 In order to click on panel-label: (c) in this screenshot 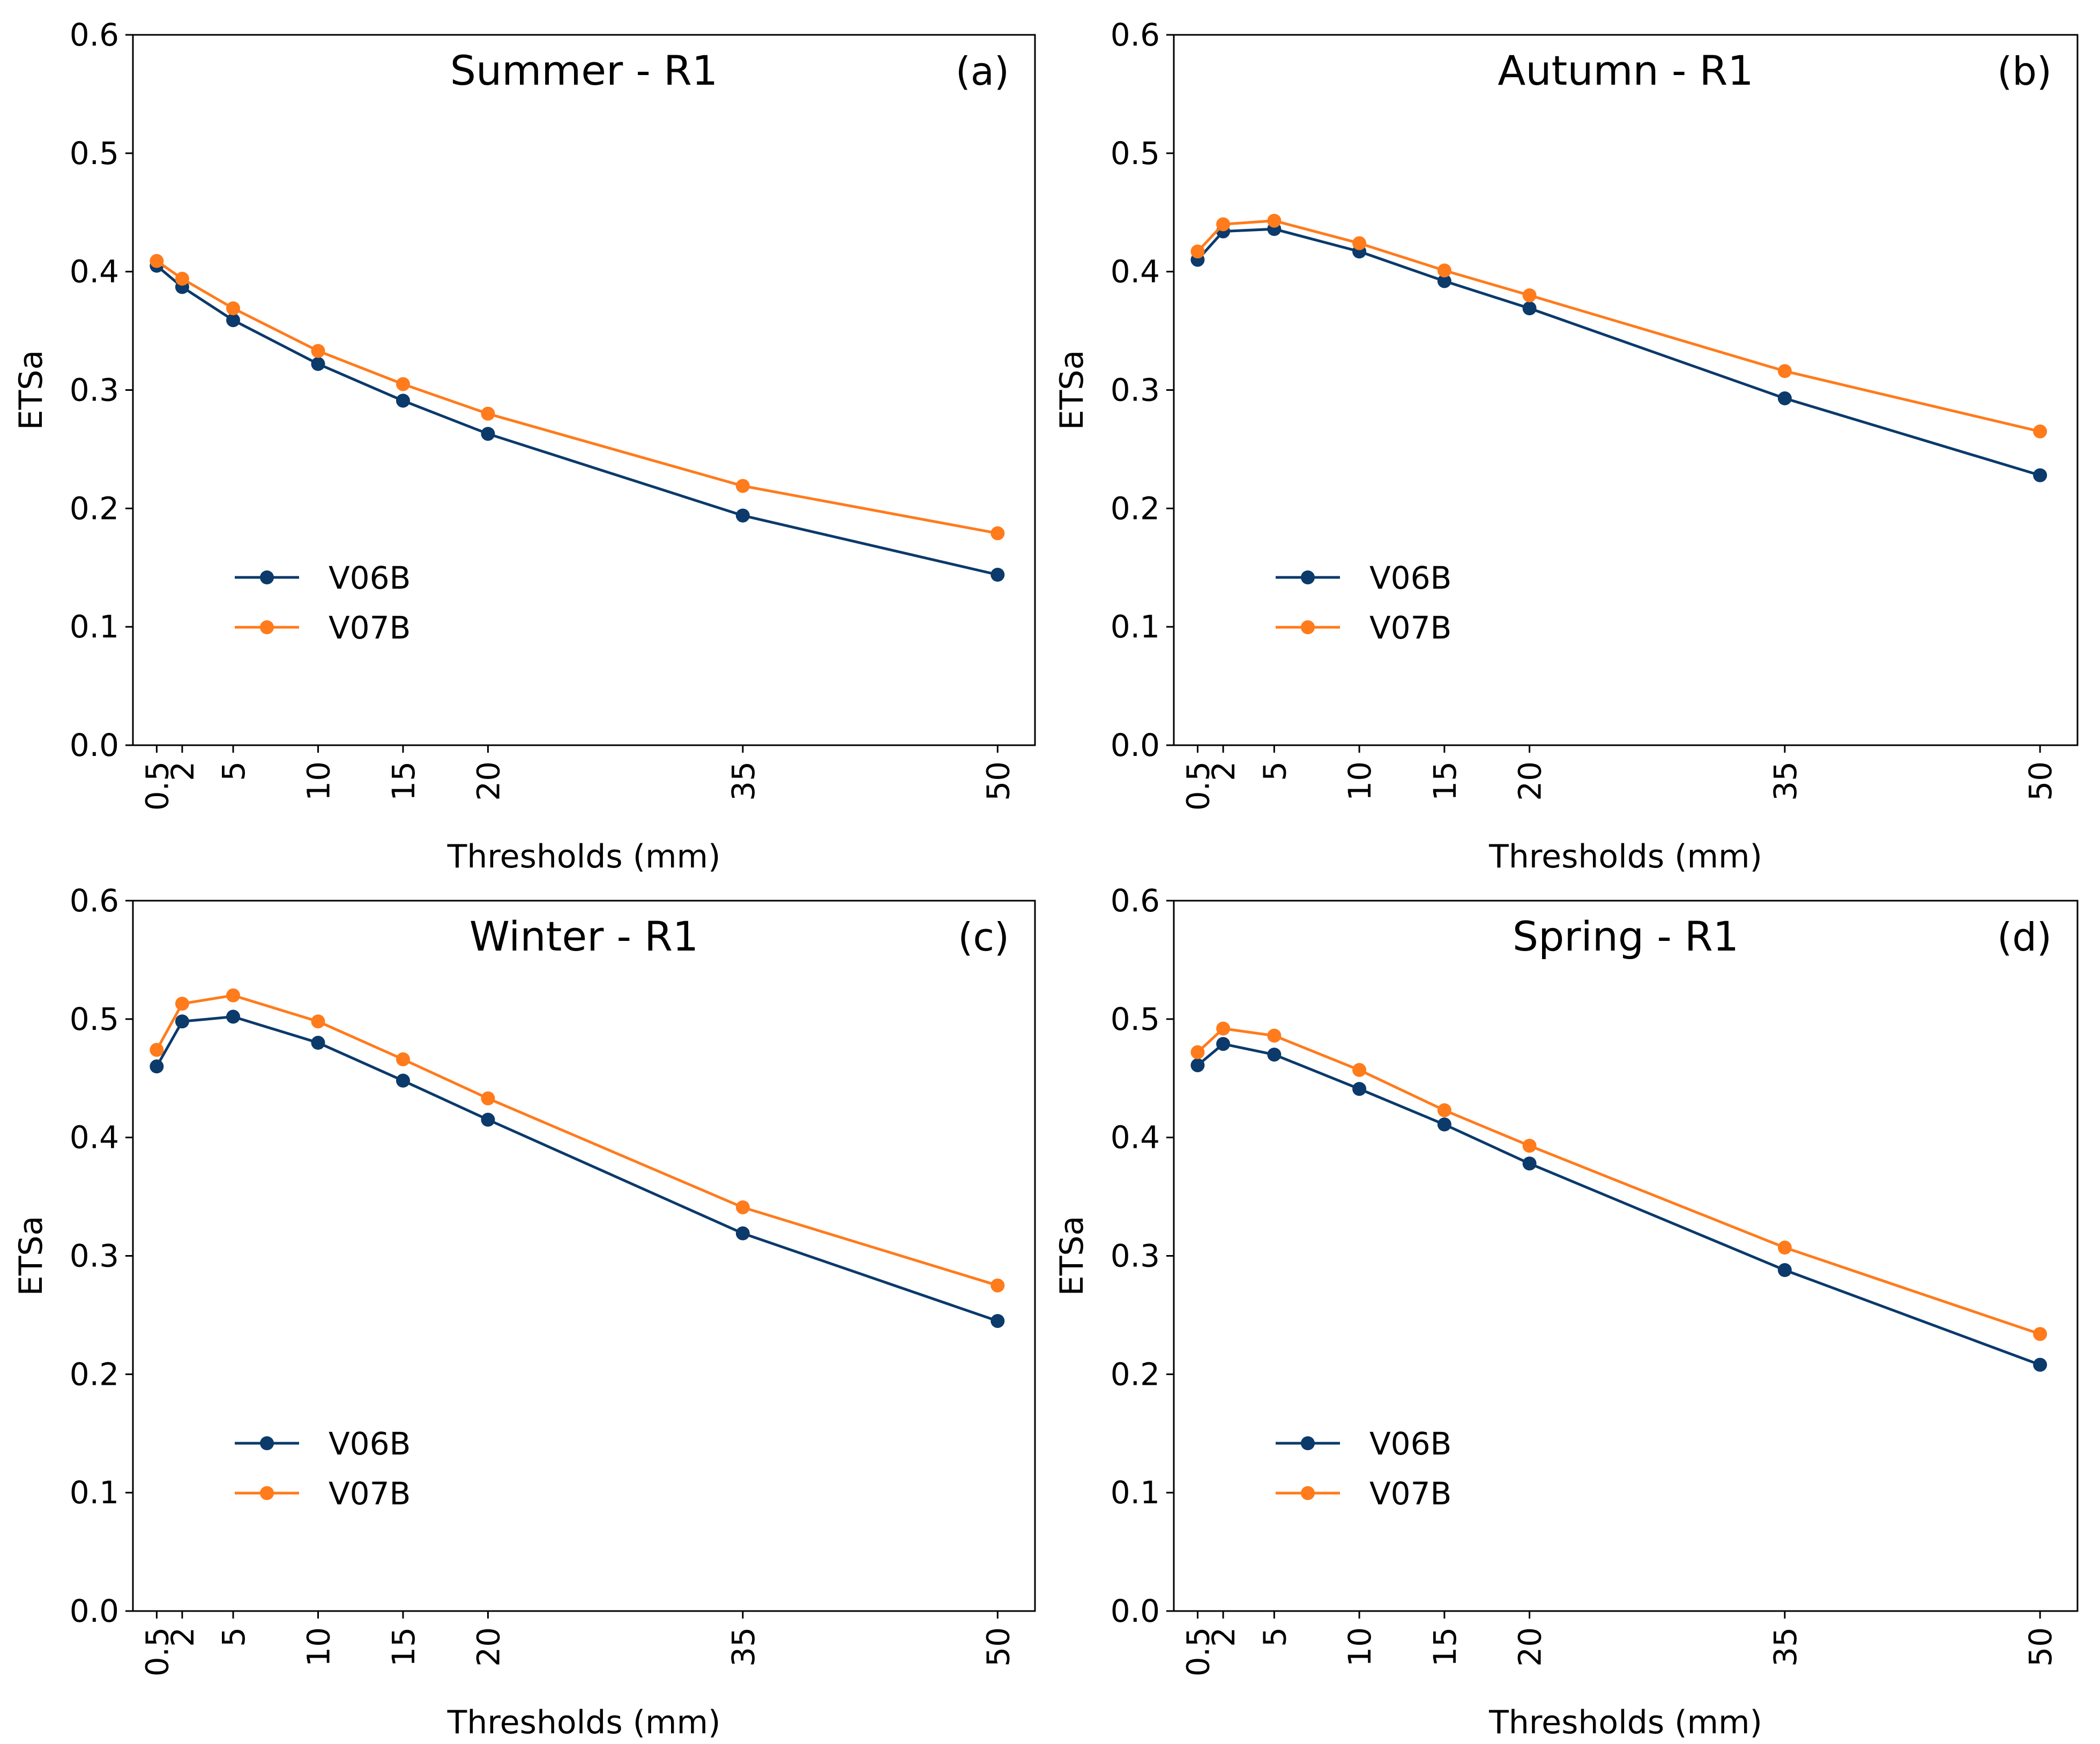, I will do `click(983, 937)`.